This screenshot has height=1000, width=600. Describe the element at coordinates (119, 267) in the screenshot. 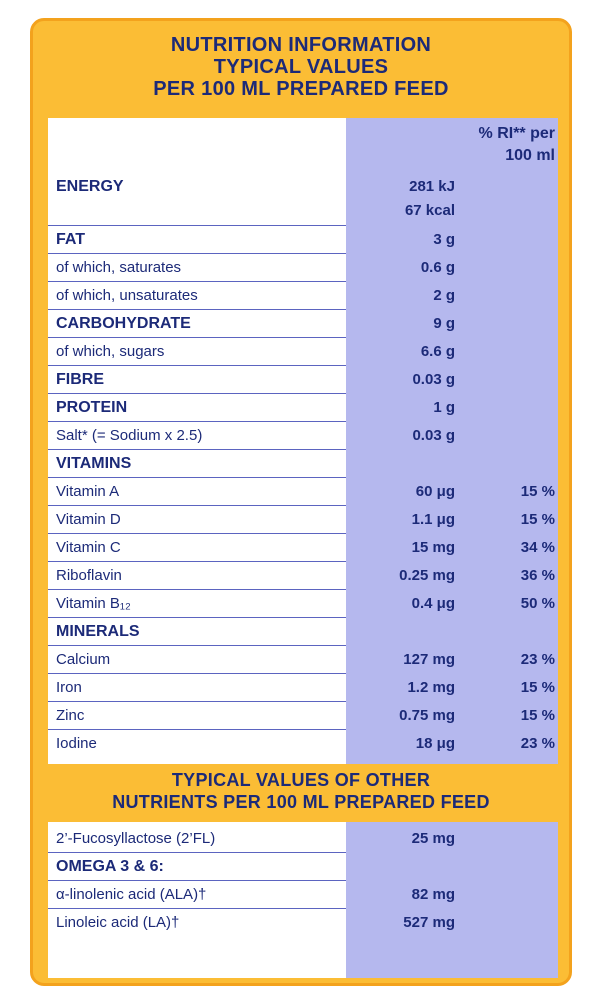

I see `row-name: of which, saturates` at that location.